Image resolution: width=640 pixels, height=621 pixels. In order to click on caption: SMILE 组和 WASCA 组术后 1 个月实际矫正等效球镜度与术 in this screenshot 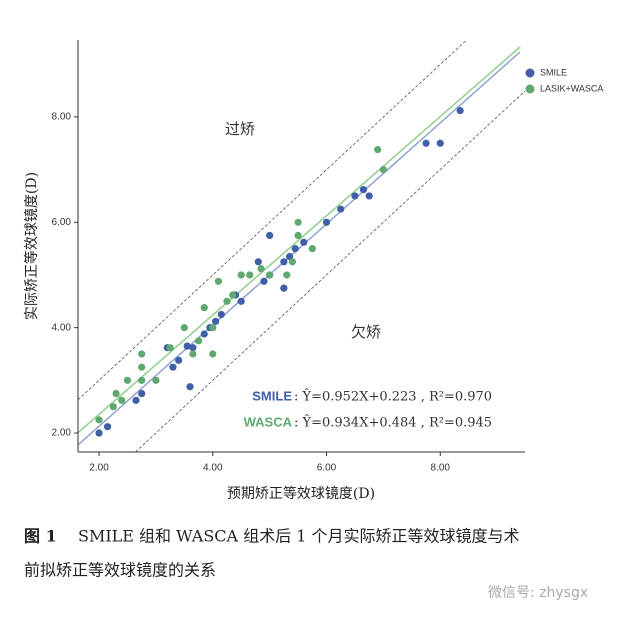, I will do `click(299, 536)`.